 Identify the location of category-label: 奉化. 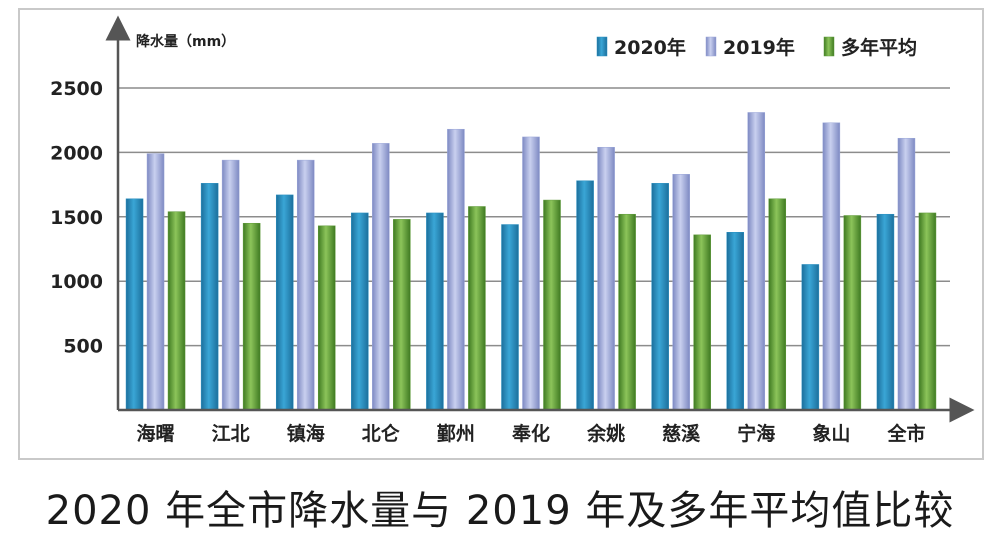
(530, 433).